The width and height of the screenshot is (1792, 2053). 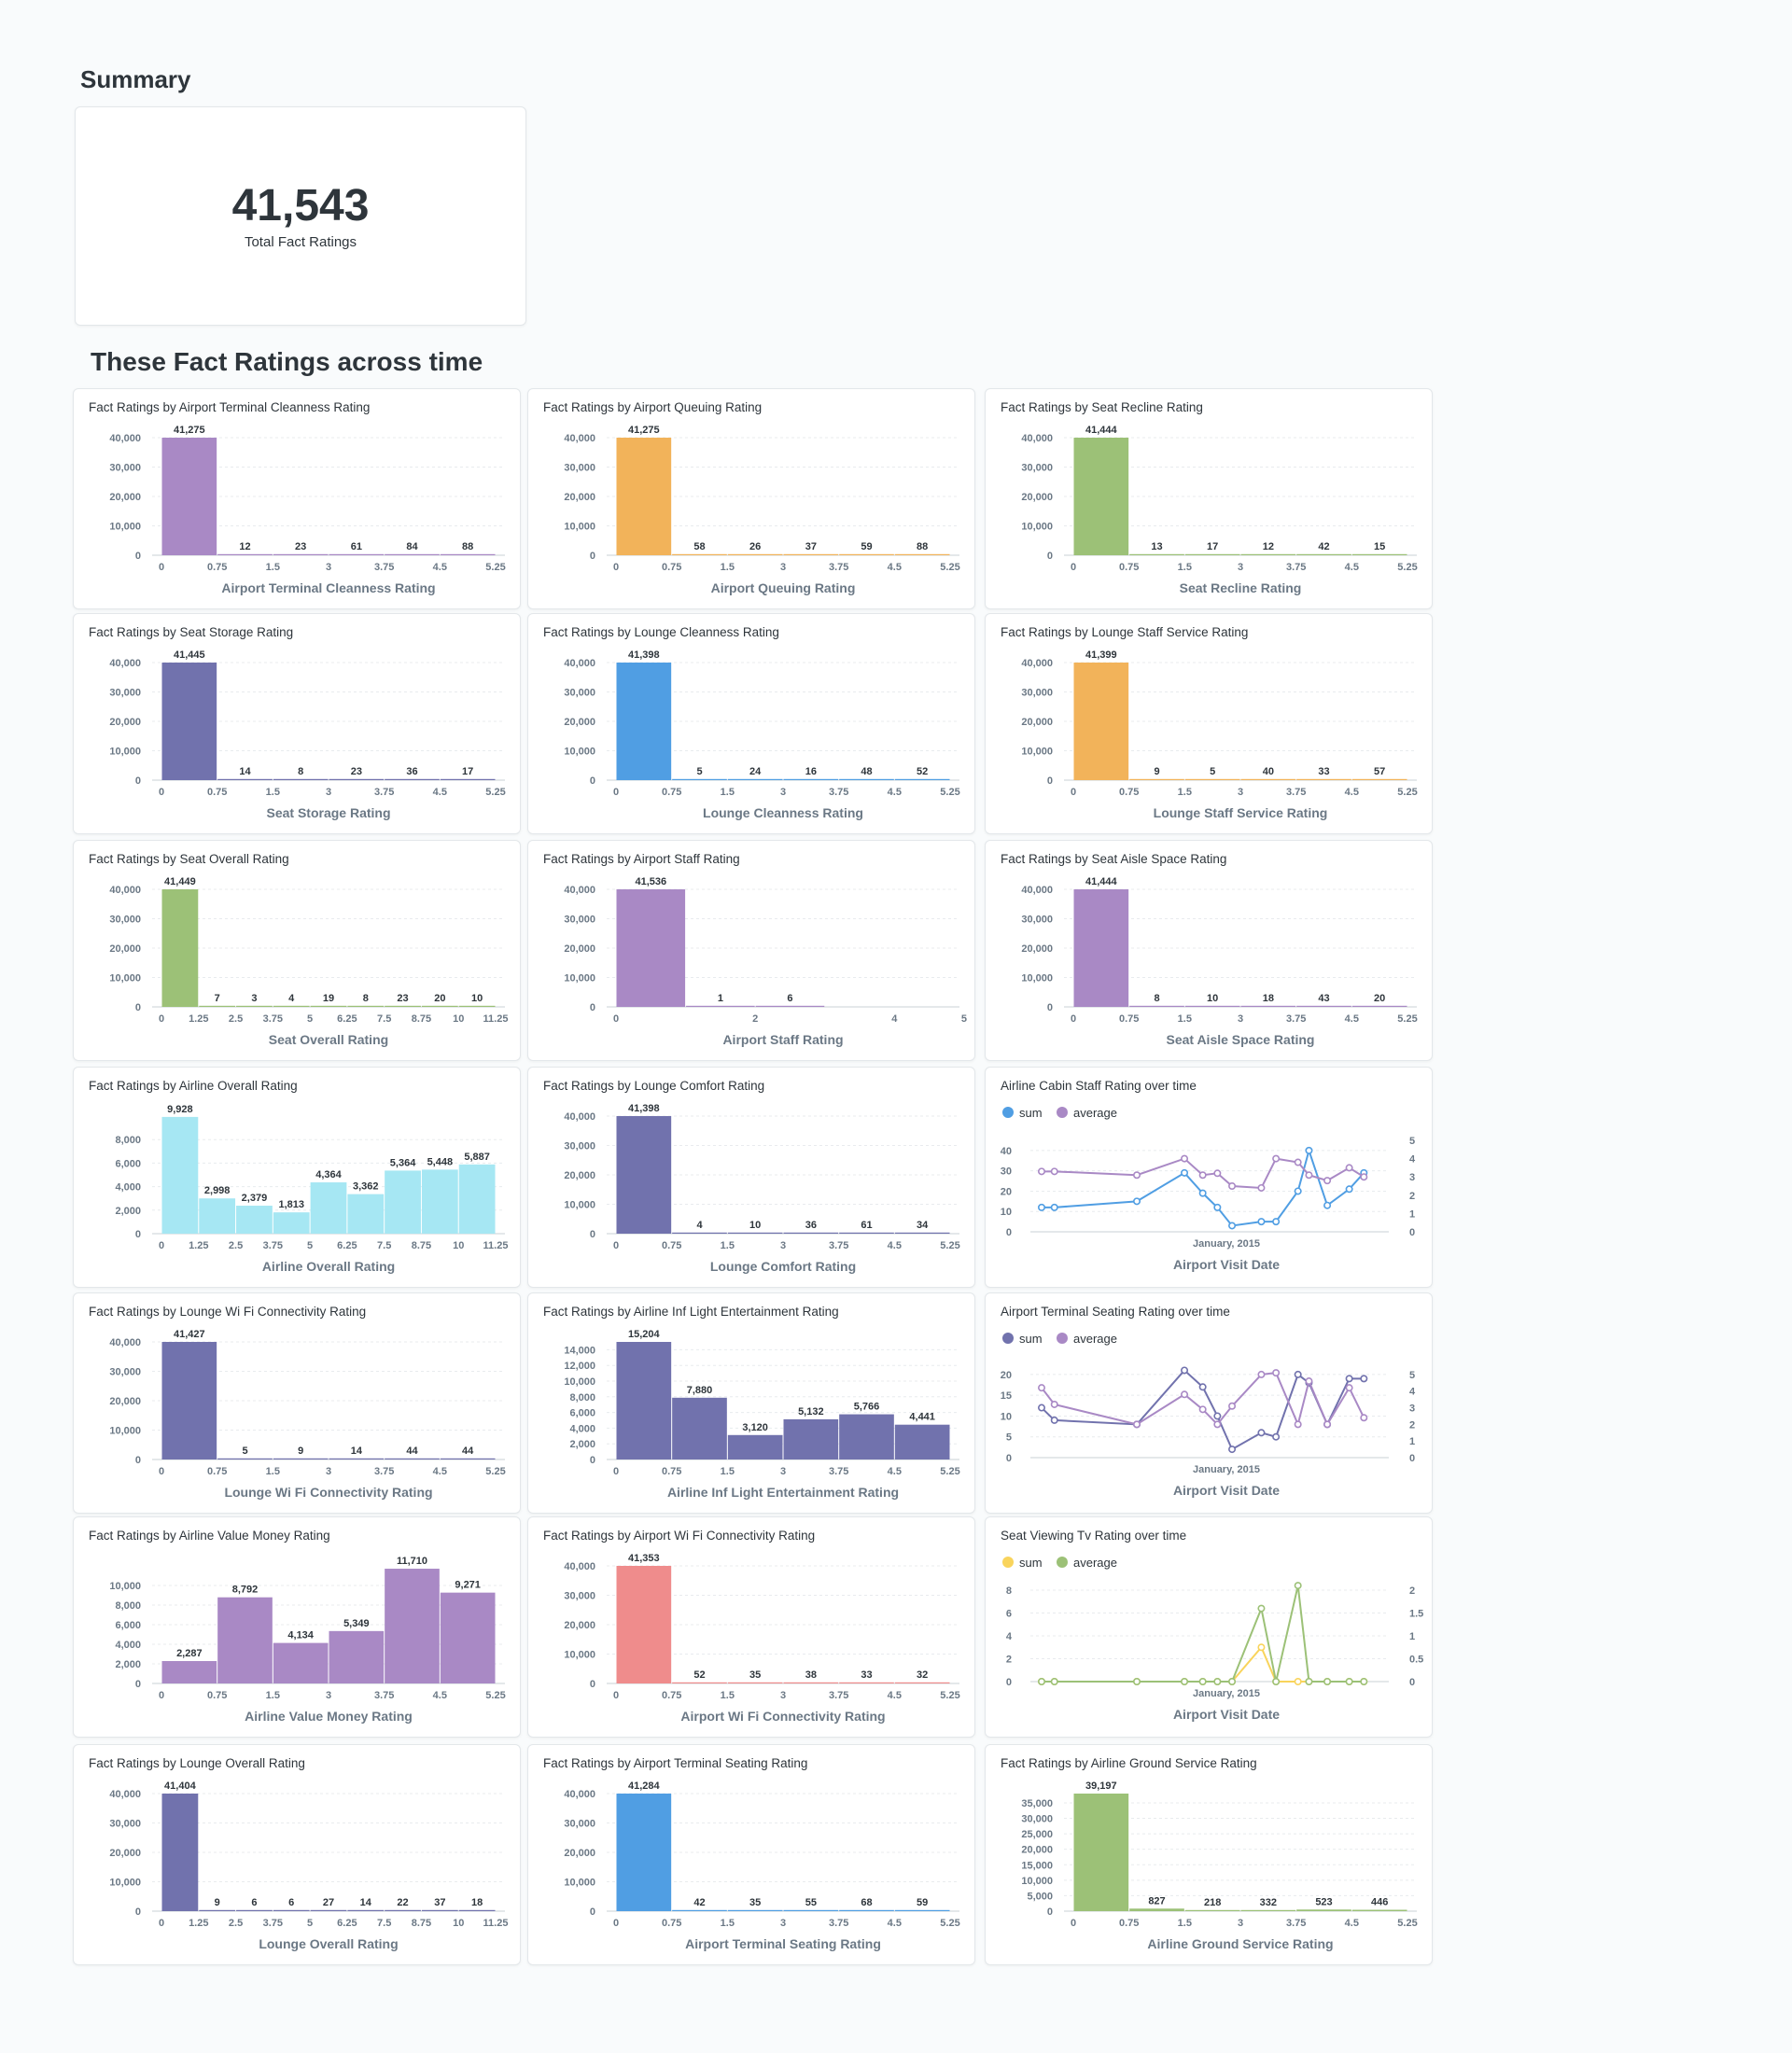 I want to click on total-fact-ratings-card: 41,543 Total Fact Ratings, so click(x=300, y=216).